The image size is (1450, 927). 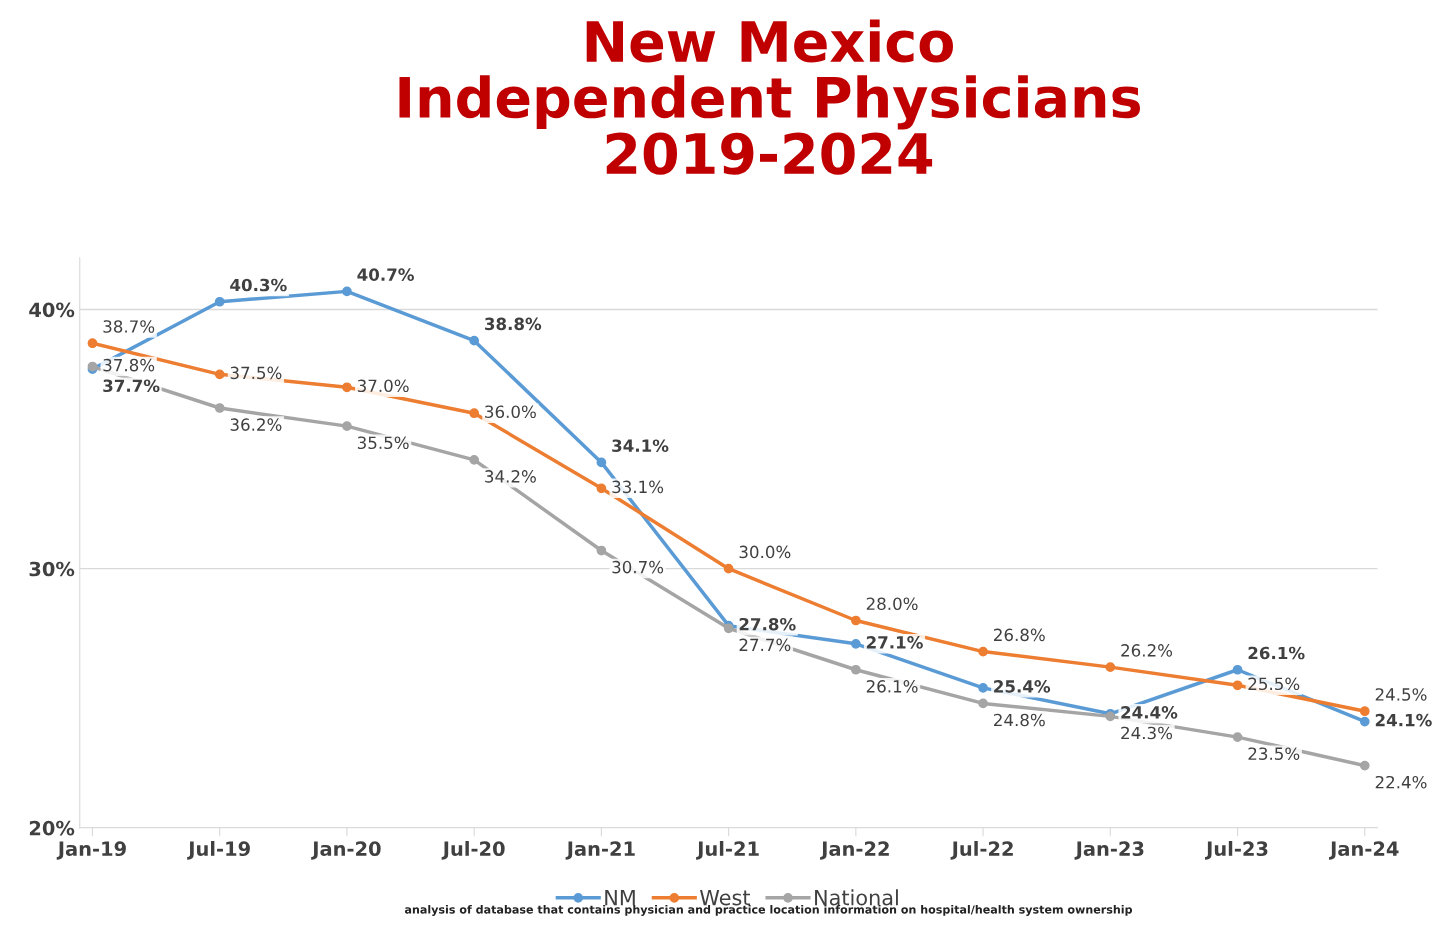 What do you see at coordinates (769, 97) in the screenshot?
I see `chart-title: New Mexico Independent Physicians 2019-2024` at bounding box center [769, 97].